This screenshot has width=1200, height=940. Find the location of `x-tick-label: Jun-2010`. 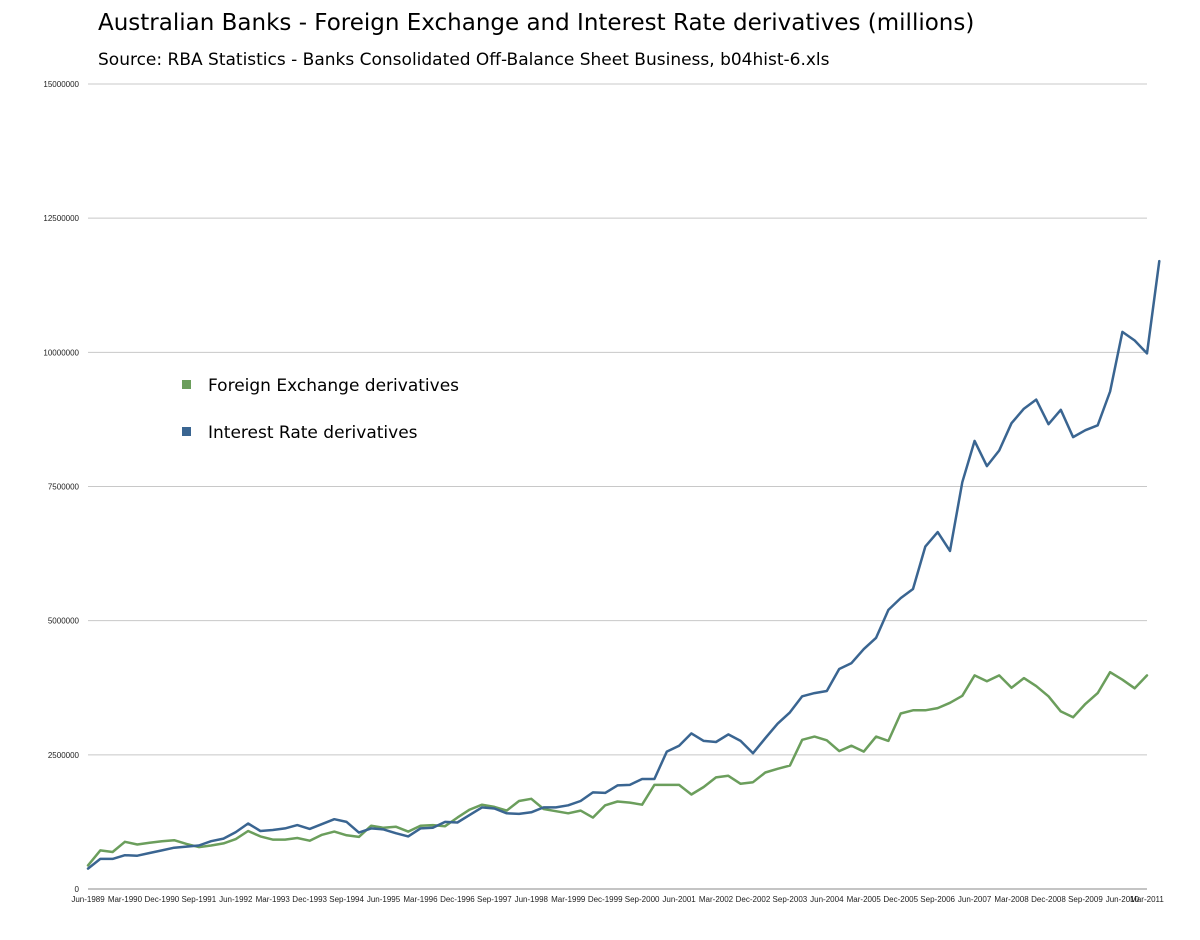

x-tick-label: Jun-2010 is located at coordinates (1123, 899).